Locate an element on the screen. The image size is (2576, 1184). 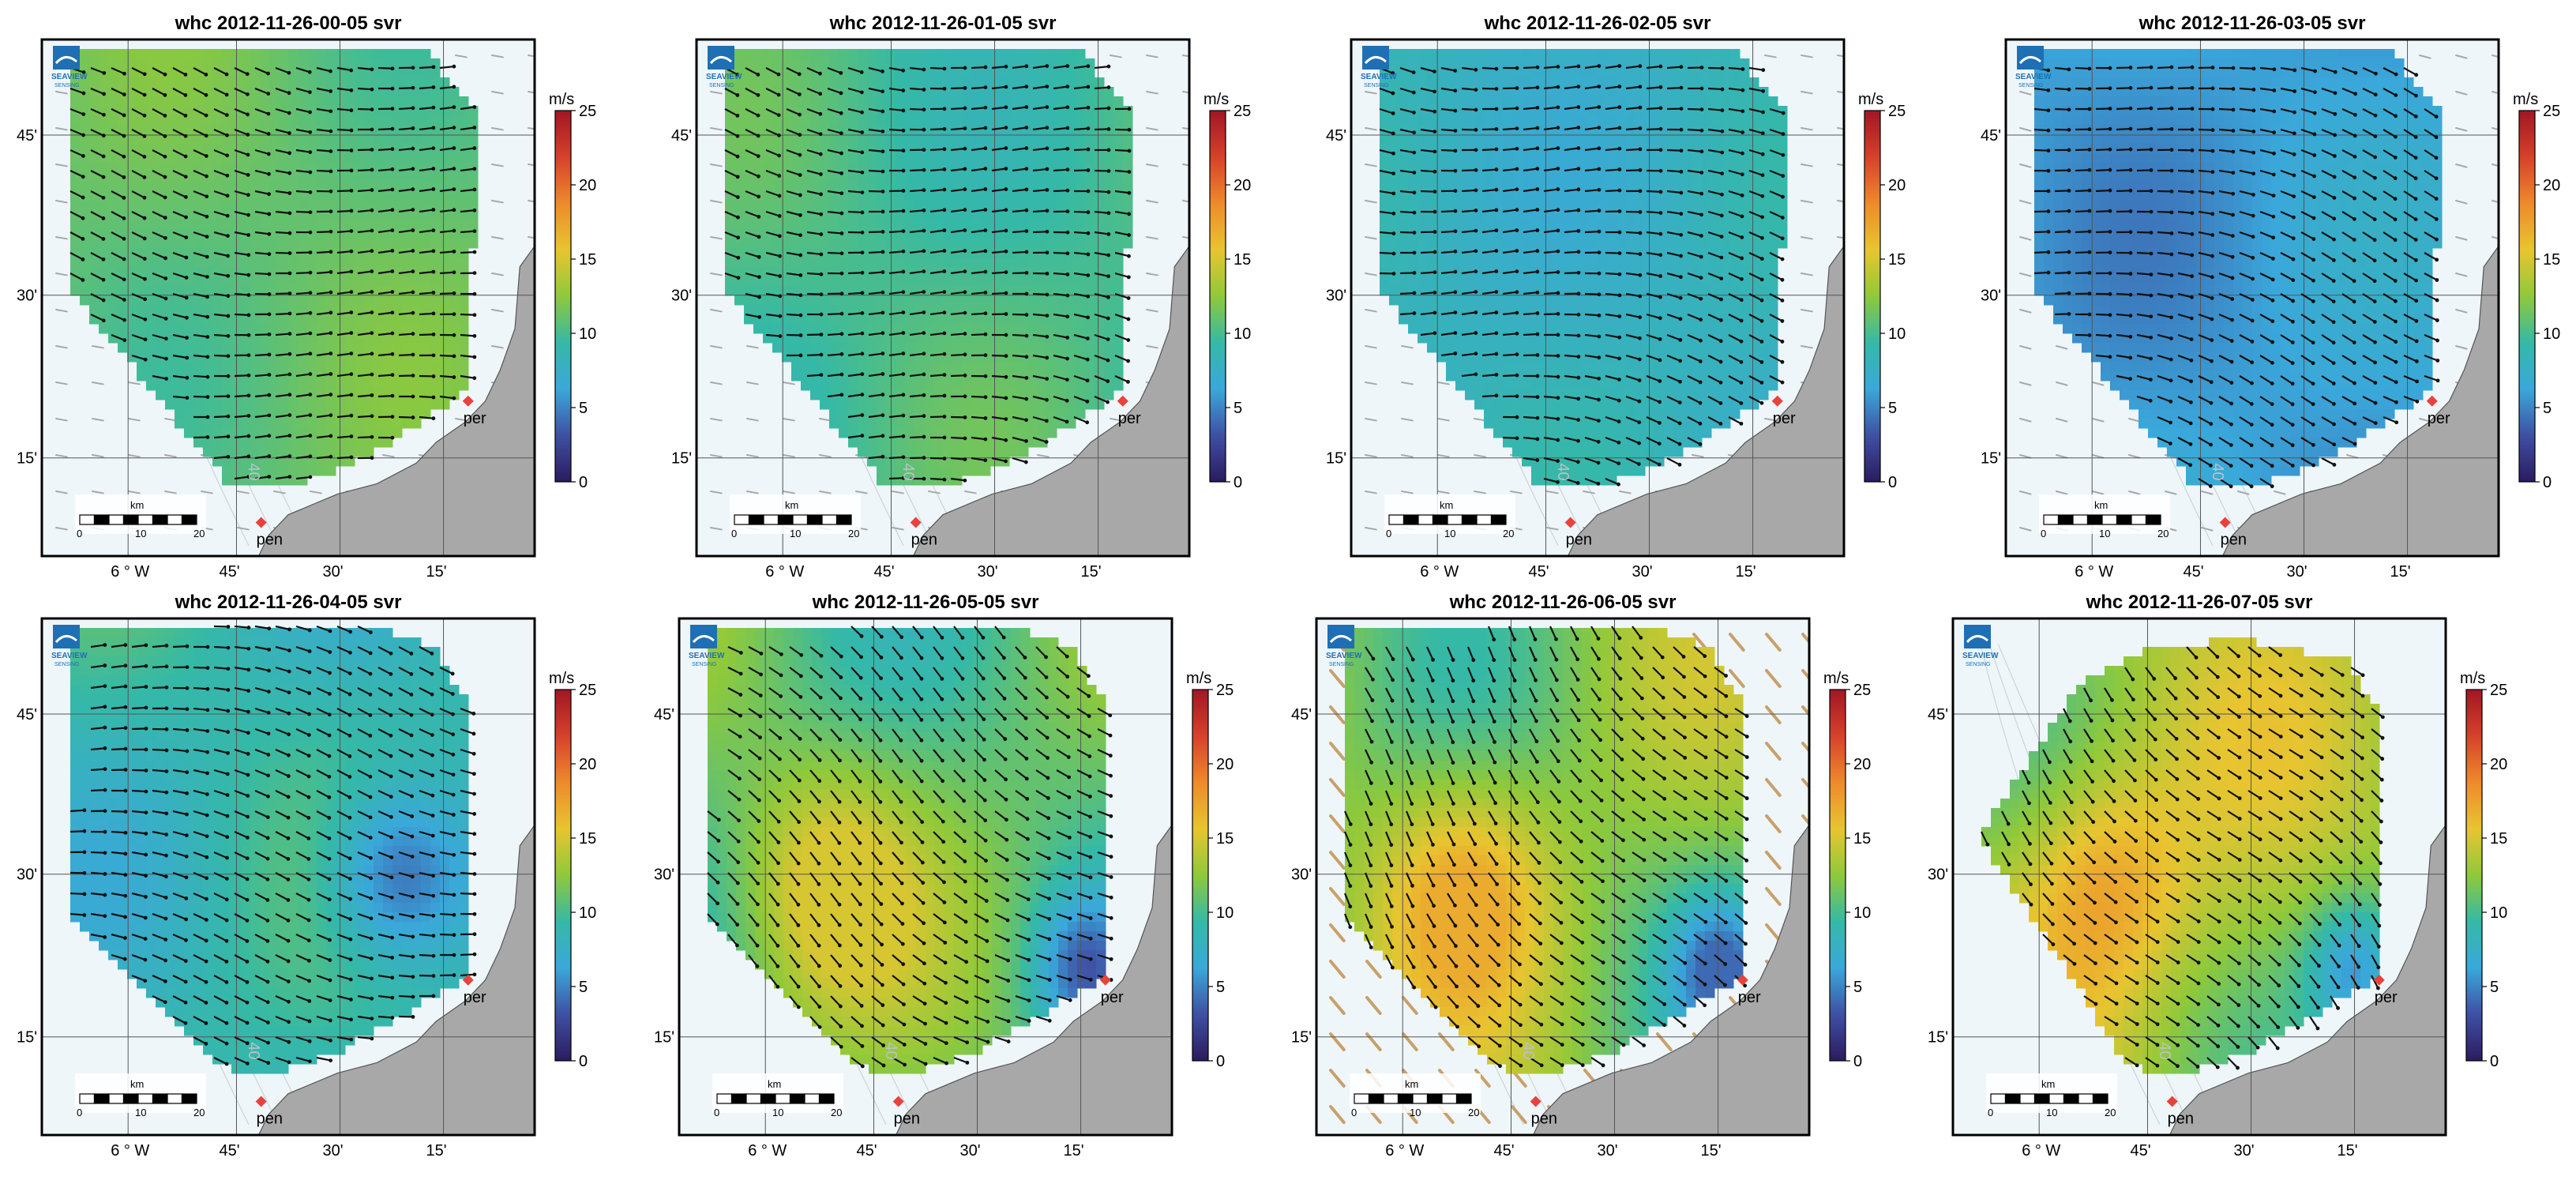
panel-title: whc 2012-11-26-00-05 svr is located at coordinates (288, 25).